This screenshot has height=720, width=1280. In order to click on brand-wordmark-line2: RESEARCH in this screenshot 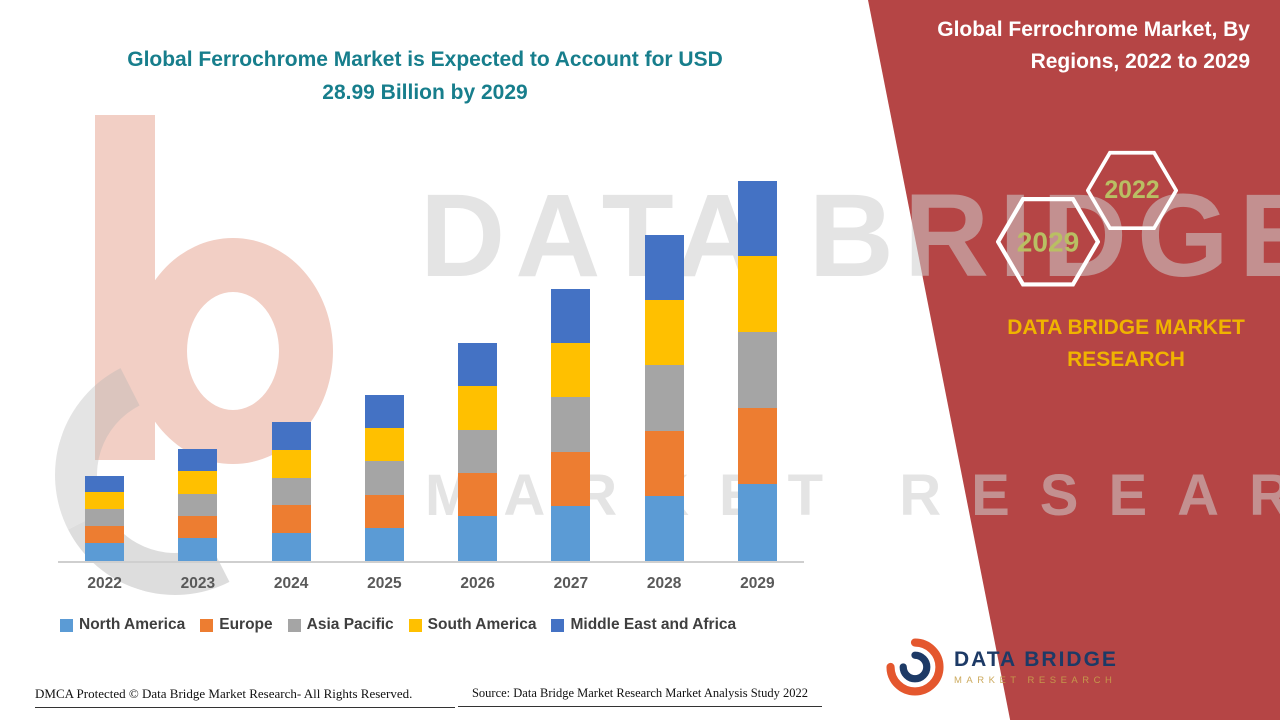, I will do `click(1126, 359)`.